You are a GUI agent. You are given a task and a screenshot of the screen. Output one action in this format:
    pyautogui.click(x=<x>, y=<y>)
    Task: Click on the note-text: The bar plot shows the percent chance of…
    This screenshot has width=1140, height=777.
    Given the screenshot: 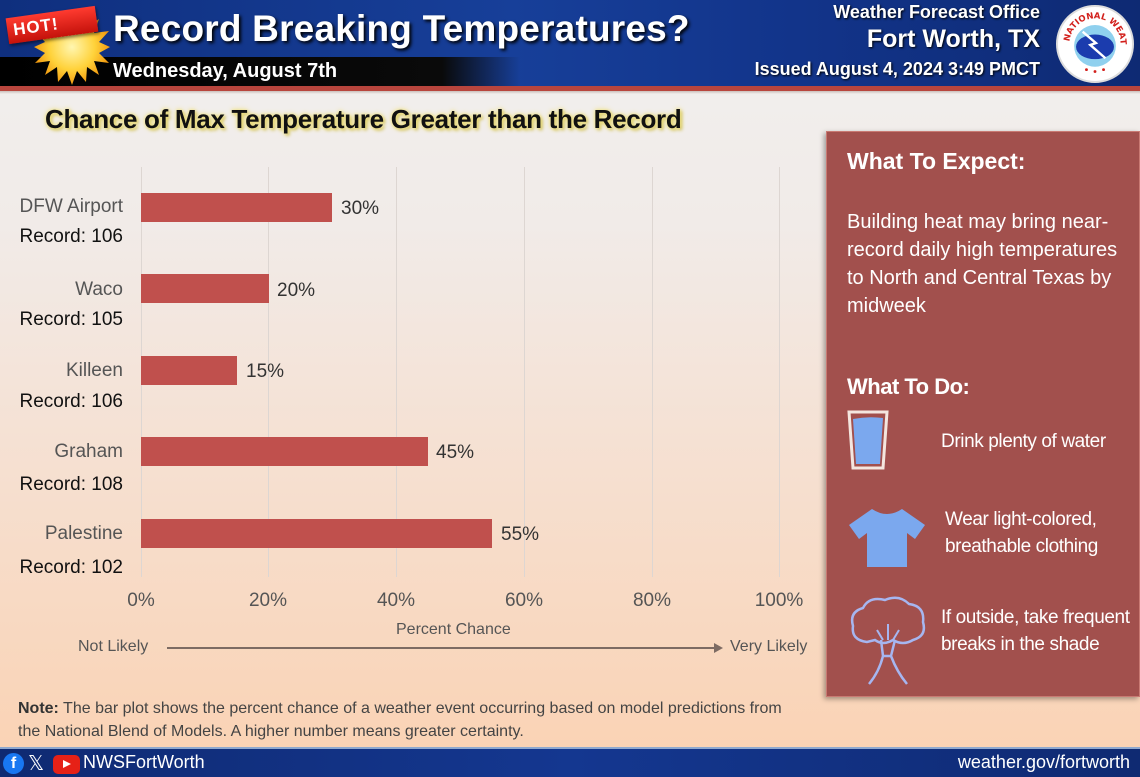 What is the action you would take?
    pyautogui.click(x=400, y=720)
    